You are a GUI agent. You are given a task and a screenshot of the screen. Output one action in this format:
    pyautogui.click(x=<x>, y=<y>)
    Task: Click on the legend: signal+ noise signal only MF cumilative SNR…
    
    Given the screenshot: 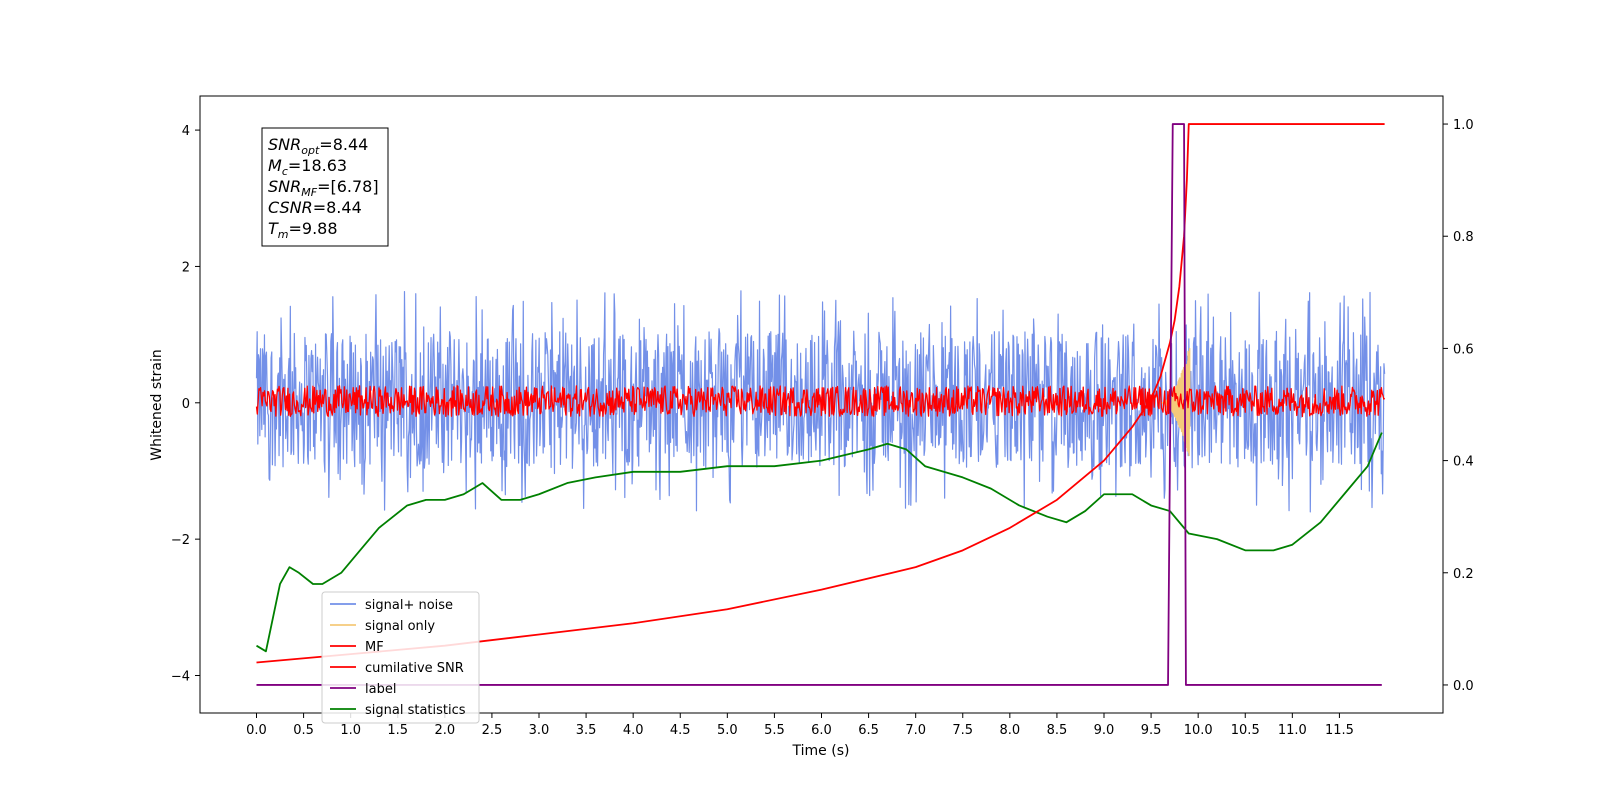 What is the action you would take?
    pyautogui.click(x=400, y=657)
    